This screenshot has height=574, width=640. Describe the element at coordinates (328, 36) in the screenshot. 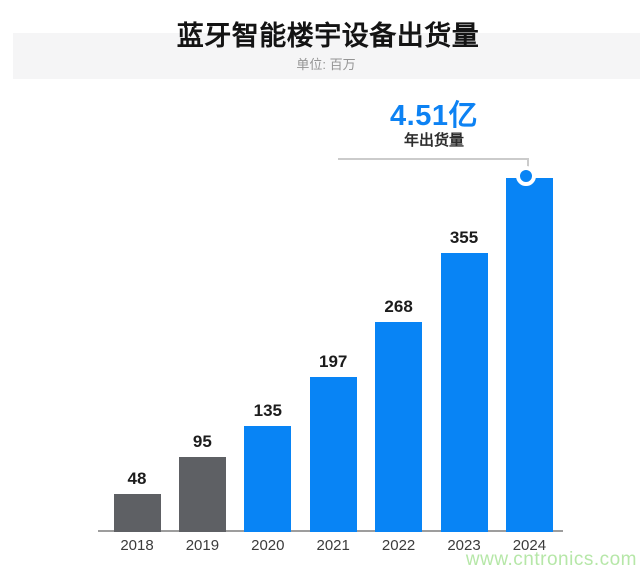

I see `chart-title: 蓝牙智能楼宇设备出货量` at that location.